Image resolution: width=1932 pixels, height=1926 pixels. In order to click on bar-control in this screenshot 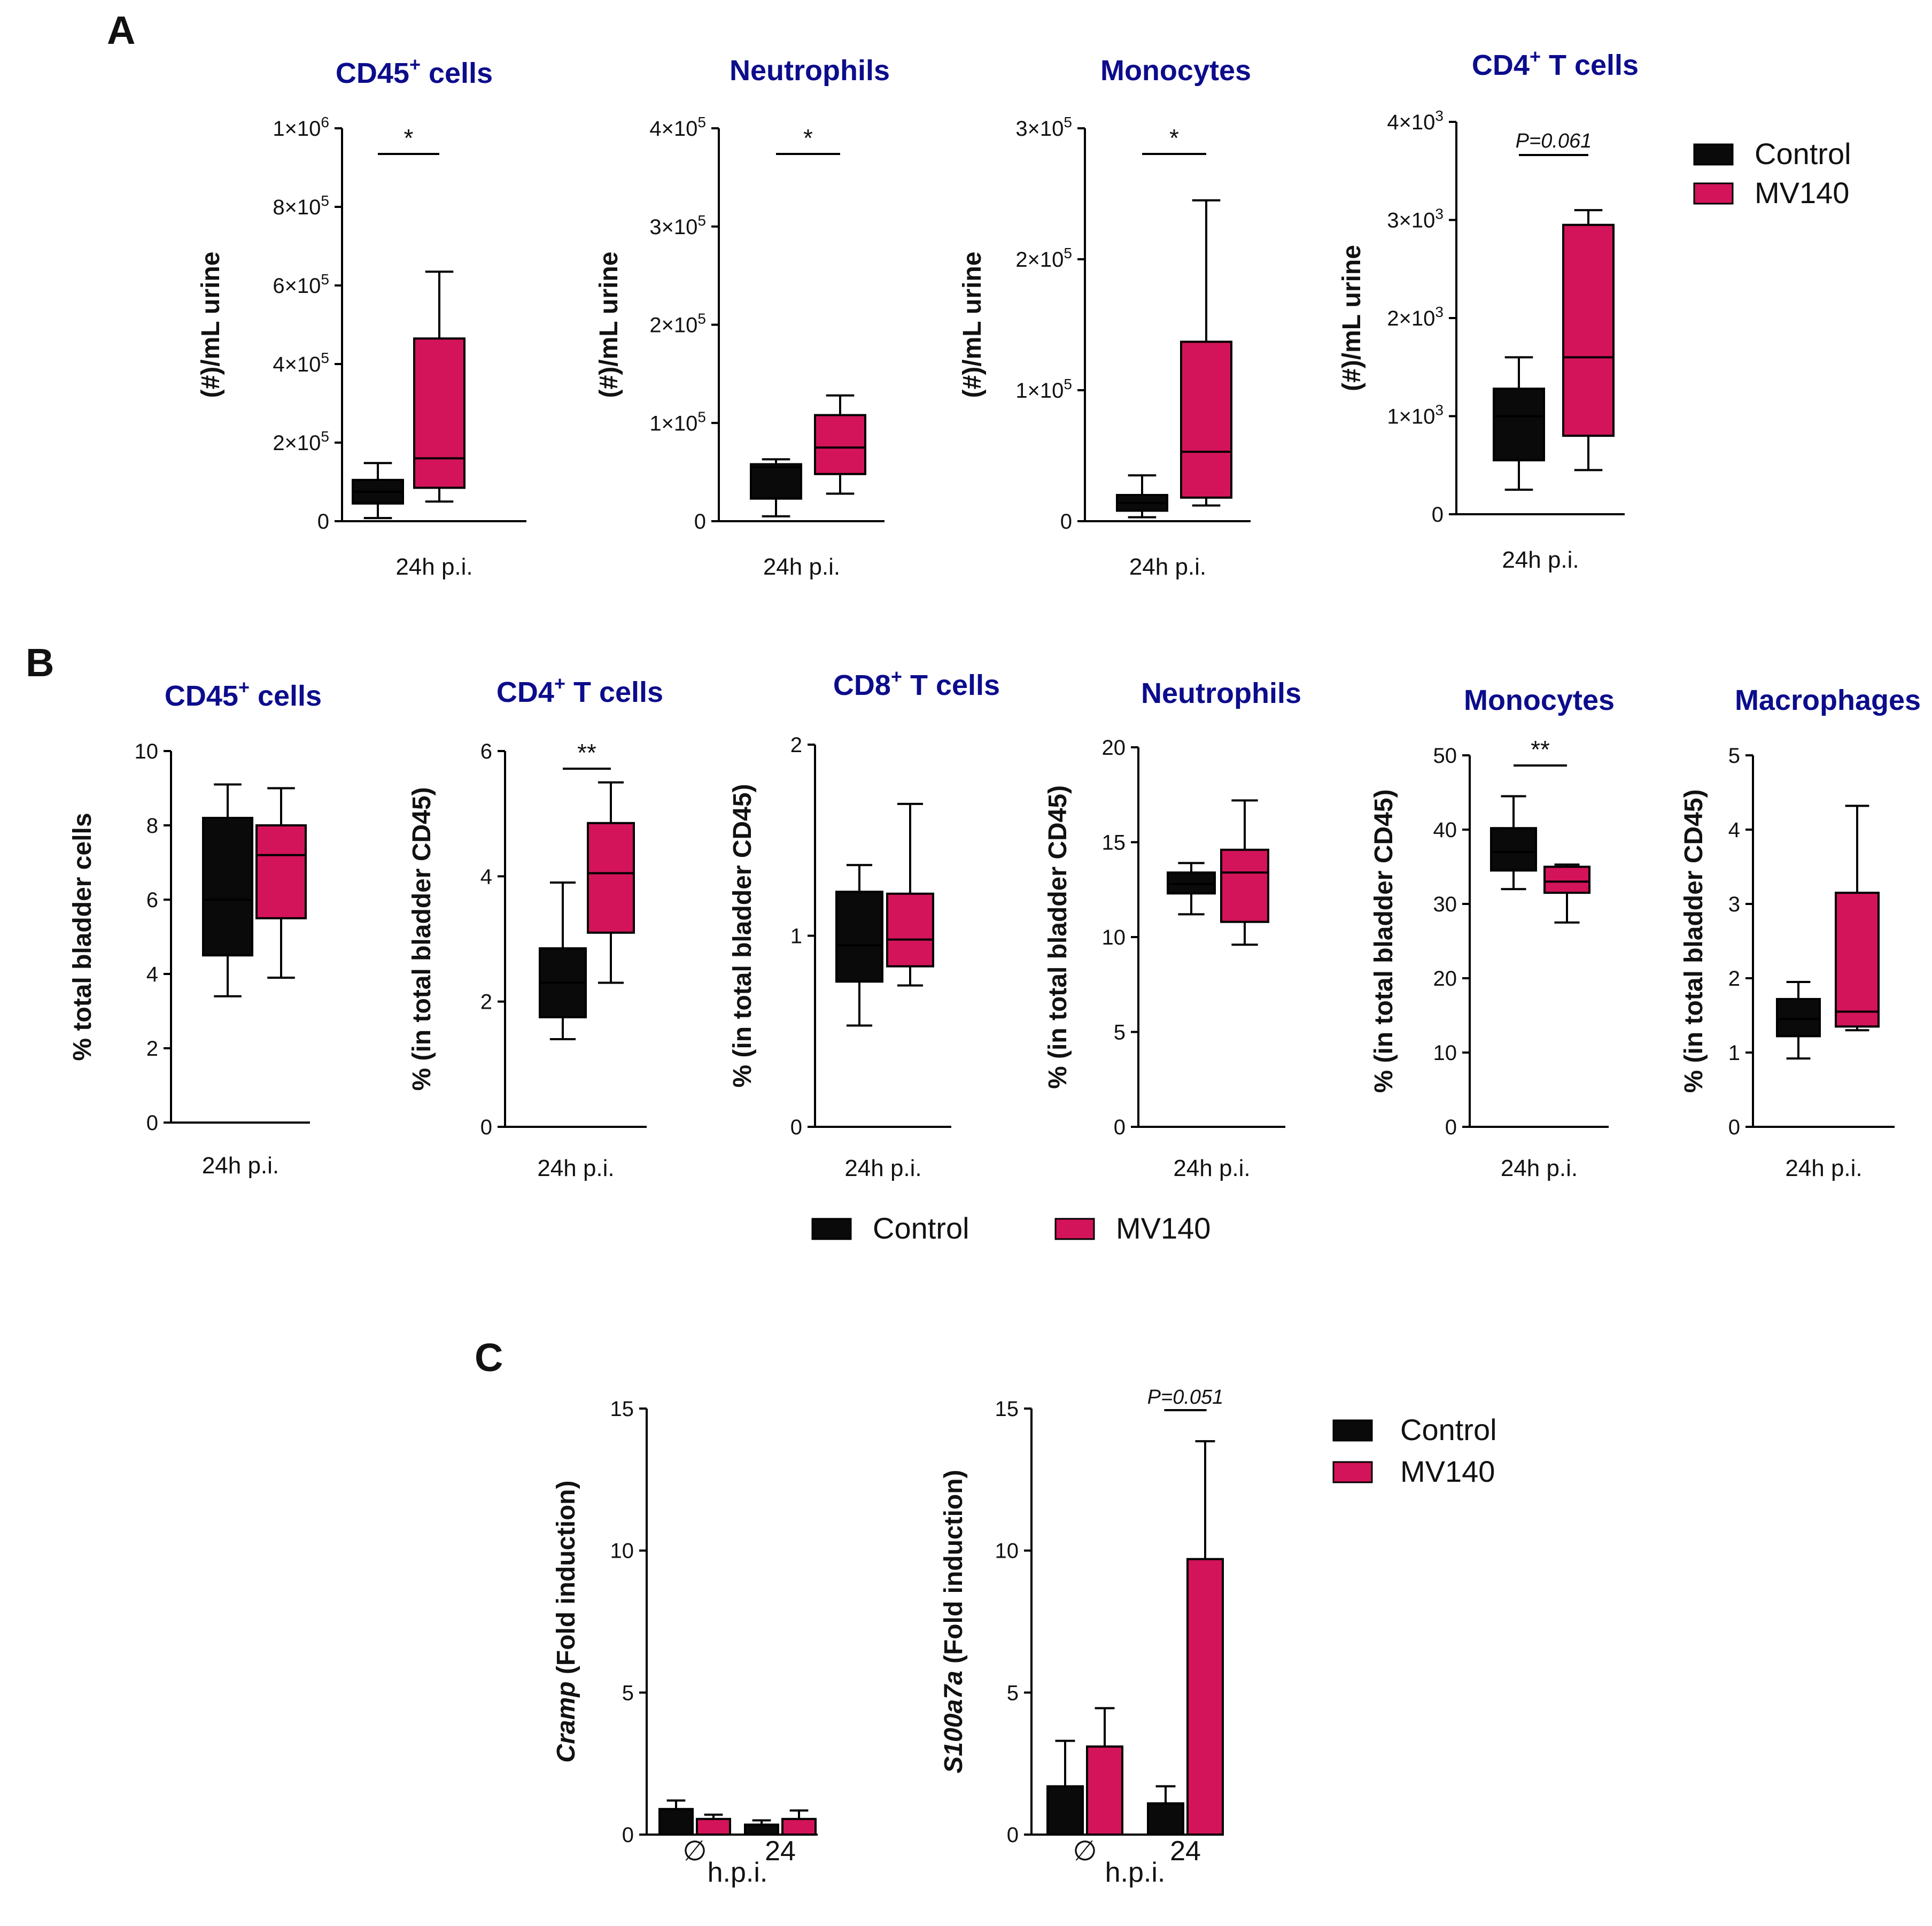, I will do `click(761, 1829)`.